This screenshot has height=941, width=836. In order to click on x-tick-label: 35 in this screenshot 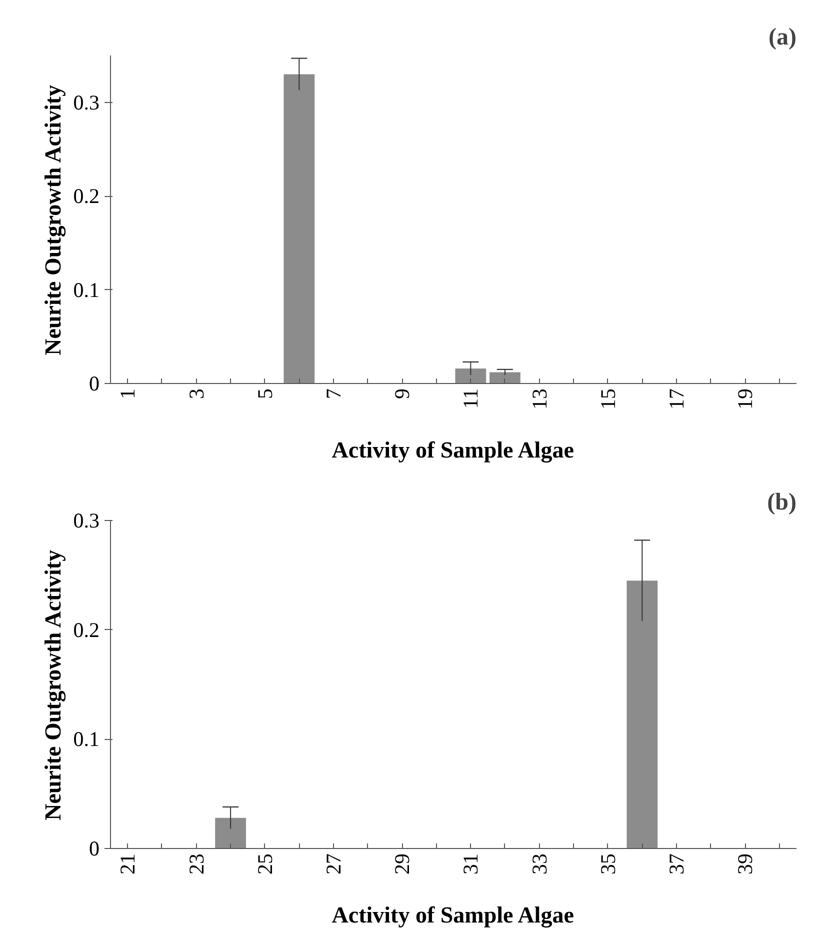, I will do `click(608, 864)`.